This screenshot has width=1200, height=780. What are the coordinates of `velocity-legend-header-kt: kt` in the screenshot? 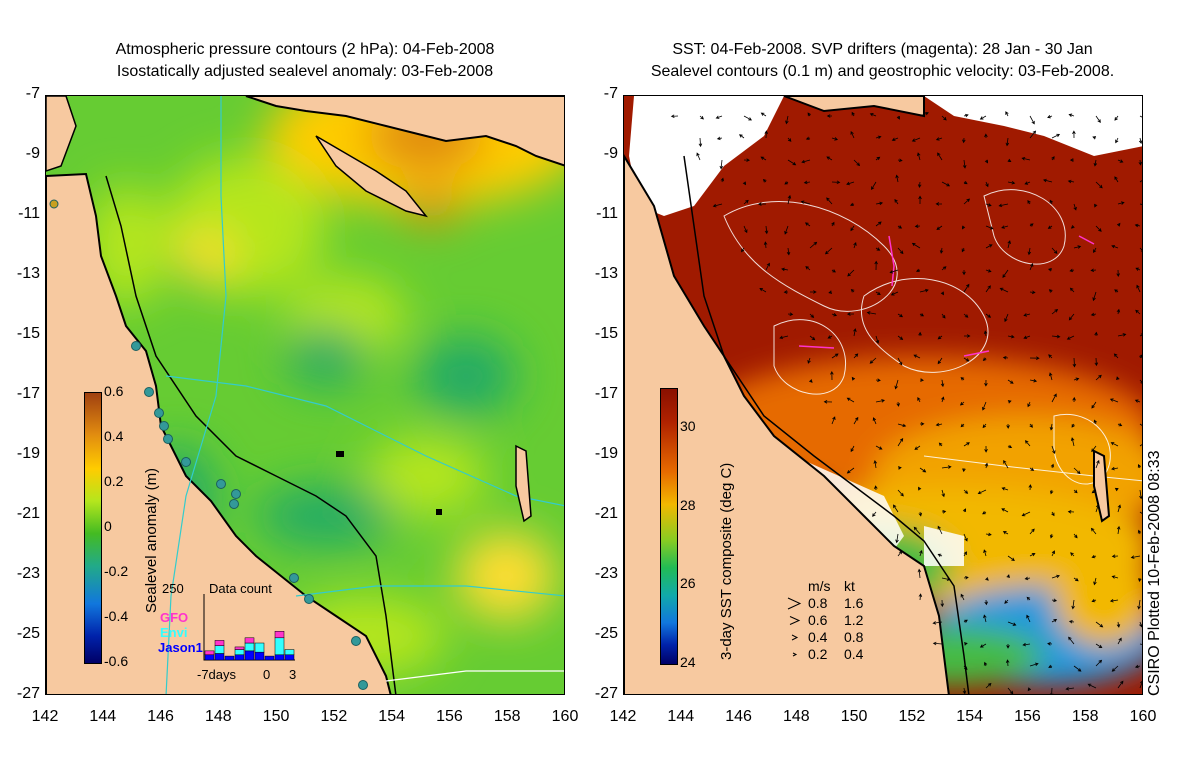 It's located at (849, 586).